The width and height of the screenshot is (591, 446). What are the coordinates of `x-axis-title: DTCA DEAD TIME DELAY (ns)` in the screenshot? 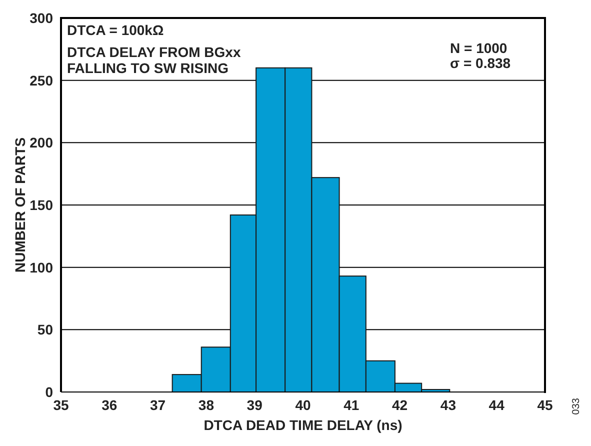 It's located at (303, 425).